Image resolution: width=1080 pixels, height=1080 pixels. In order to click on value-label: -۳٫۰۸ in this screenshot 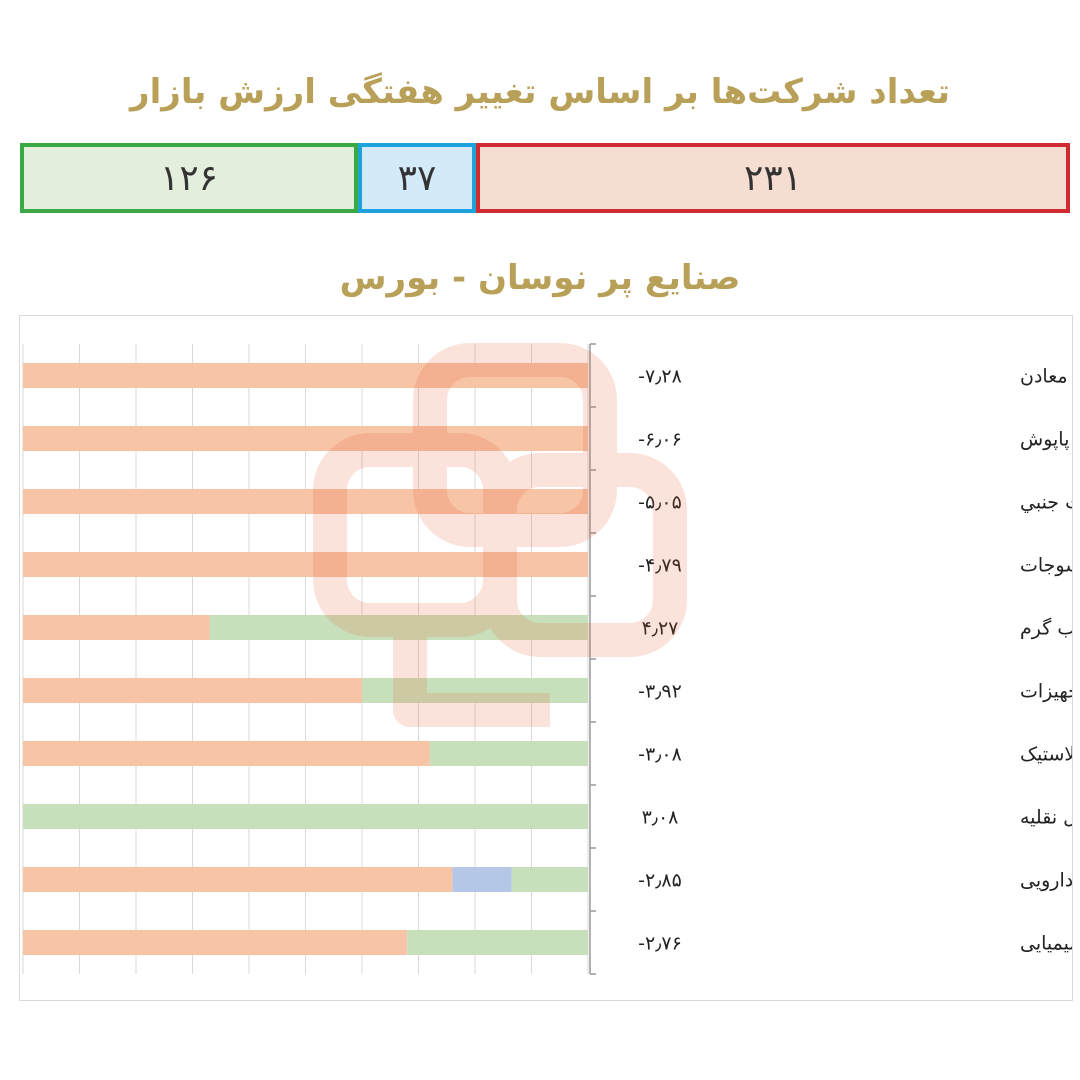, I will do `click(660, 755)`.